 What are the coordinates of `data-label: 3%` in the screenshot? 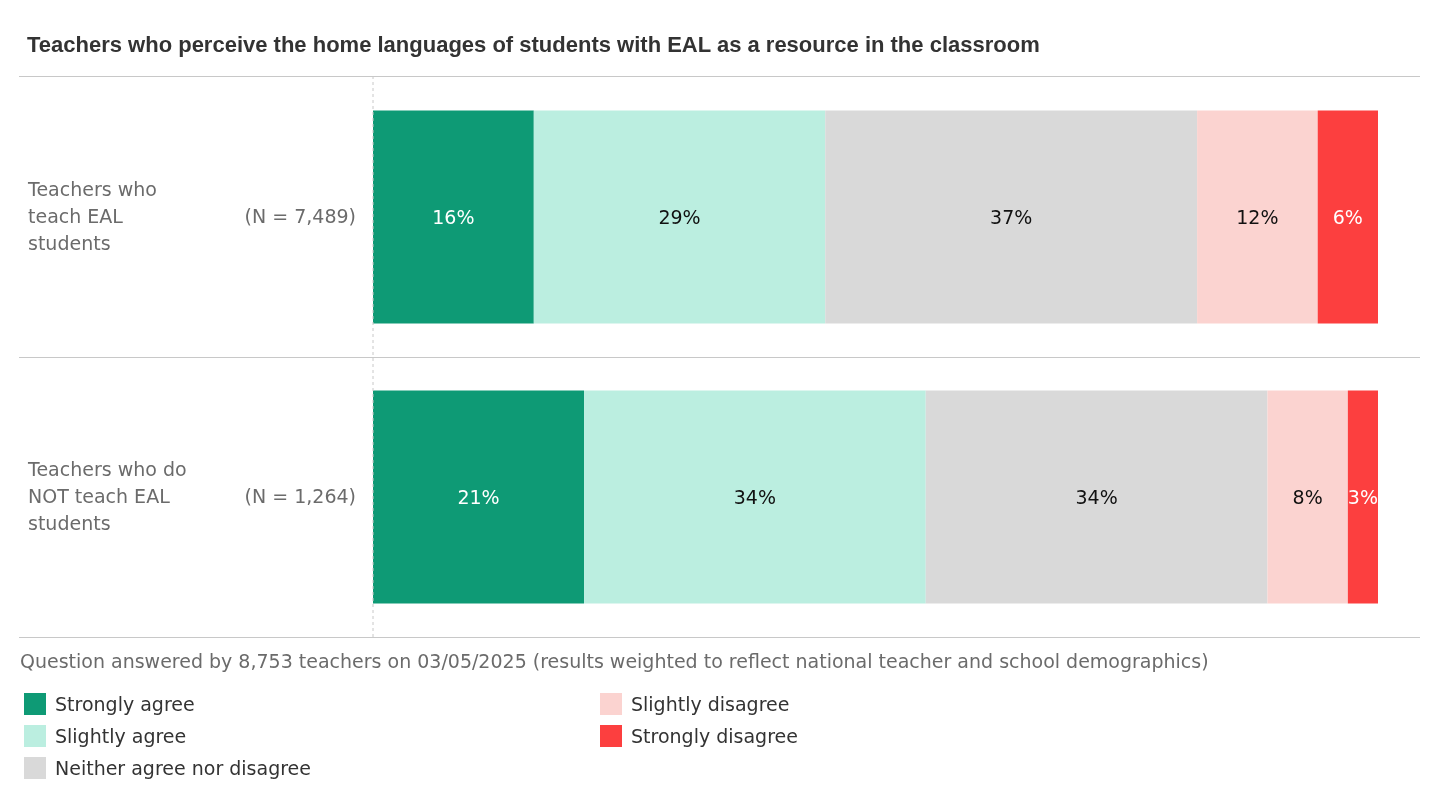 It's located at (1362, 496).